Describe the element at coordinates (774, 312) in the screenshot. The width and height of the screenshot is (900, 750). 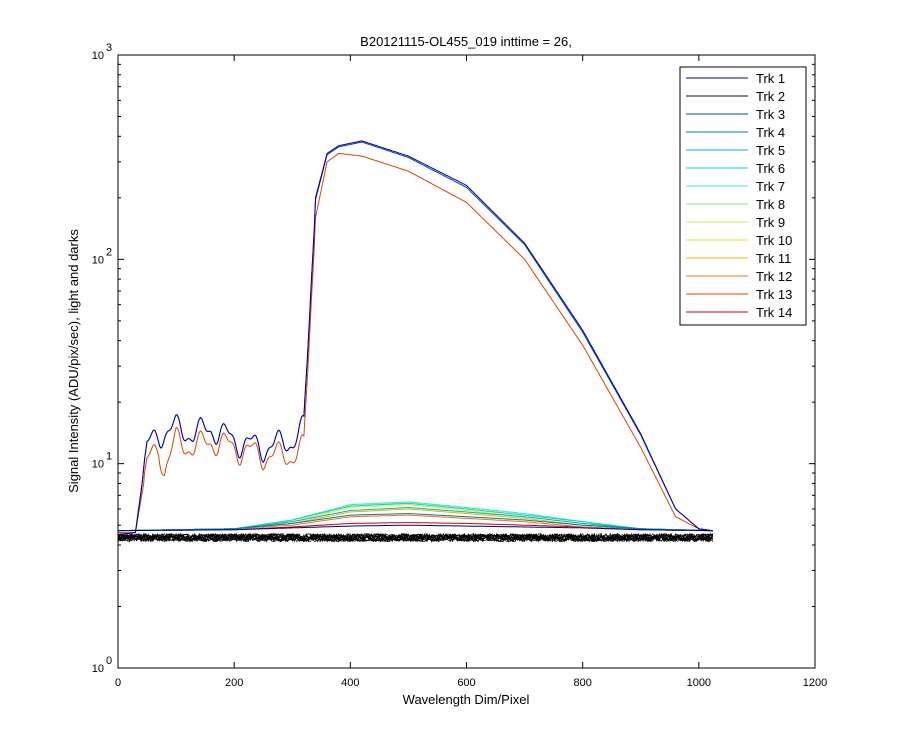
I see `legend-label: Trk 14` at that location.